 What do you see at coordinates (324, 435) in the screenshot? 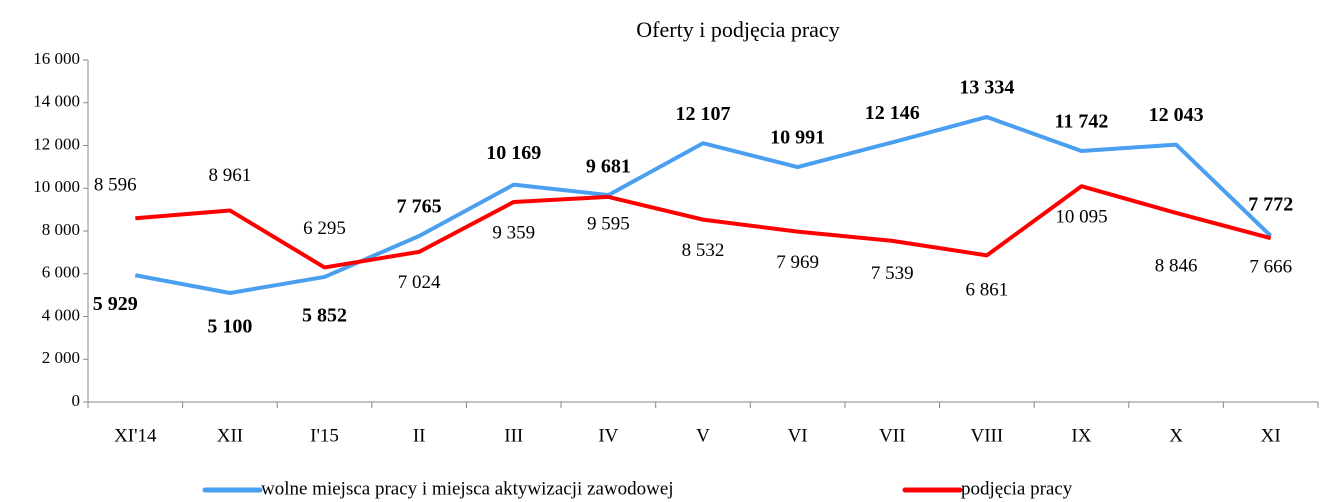
I see `x-tick-label: I'15` at bounding box center [324, 435].